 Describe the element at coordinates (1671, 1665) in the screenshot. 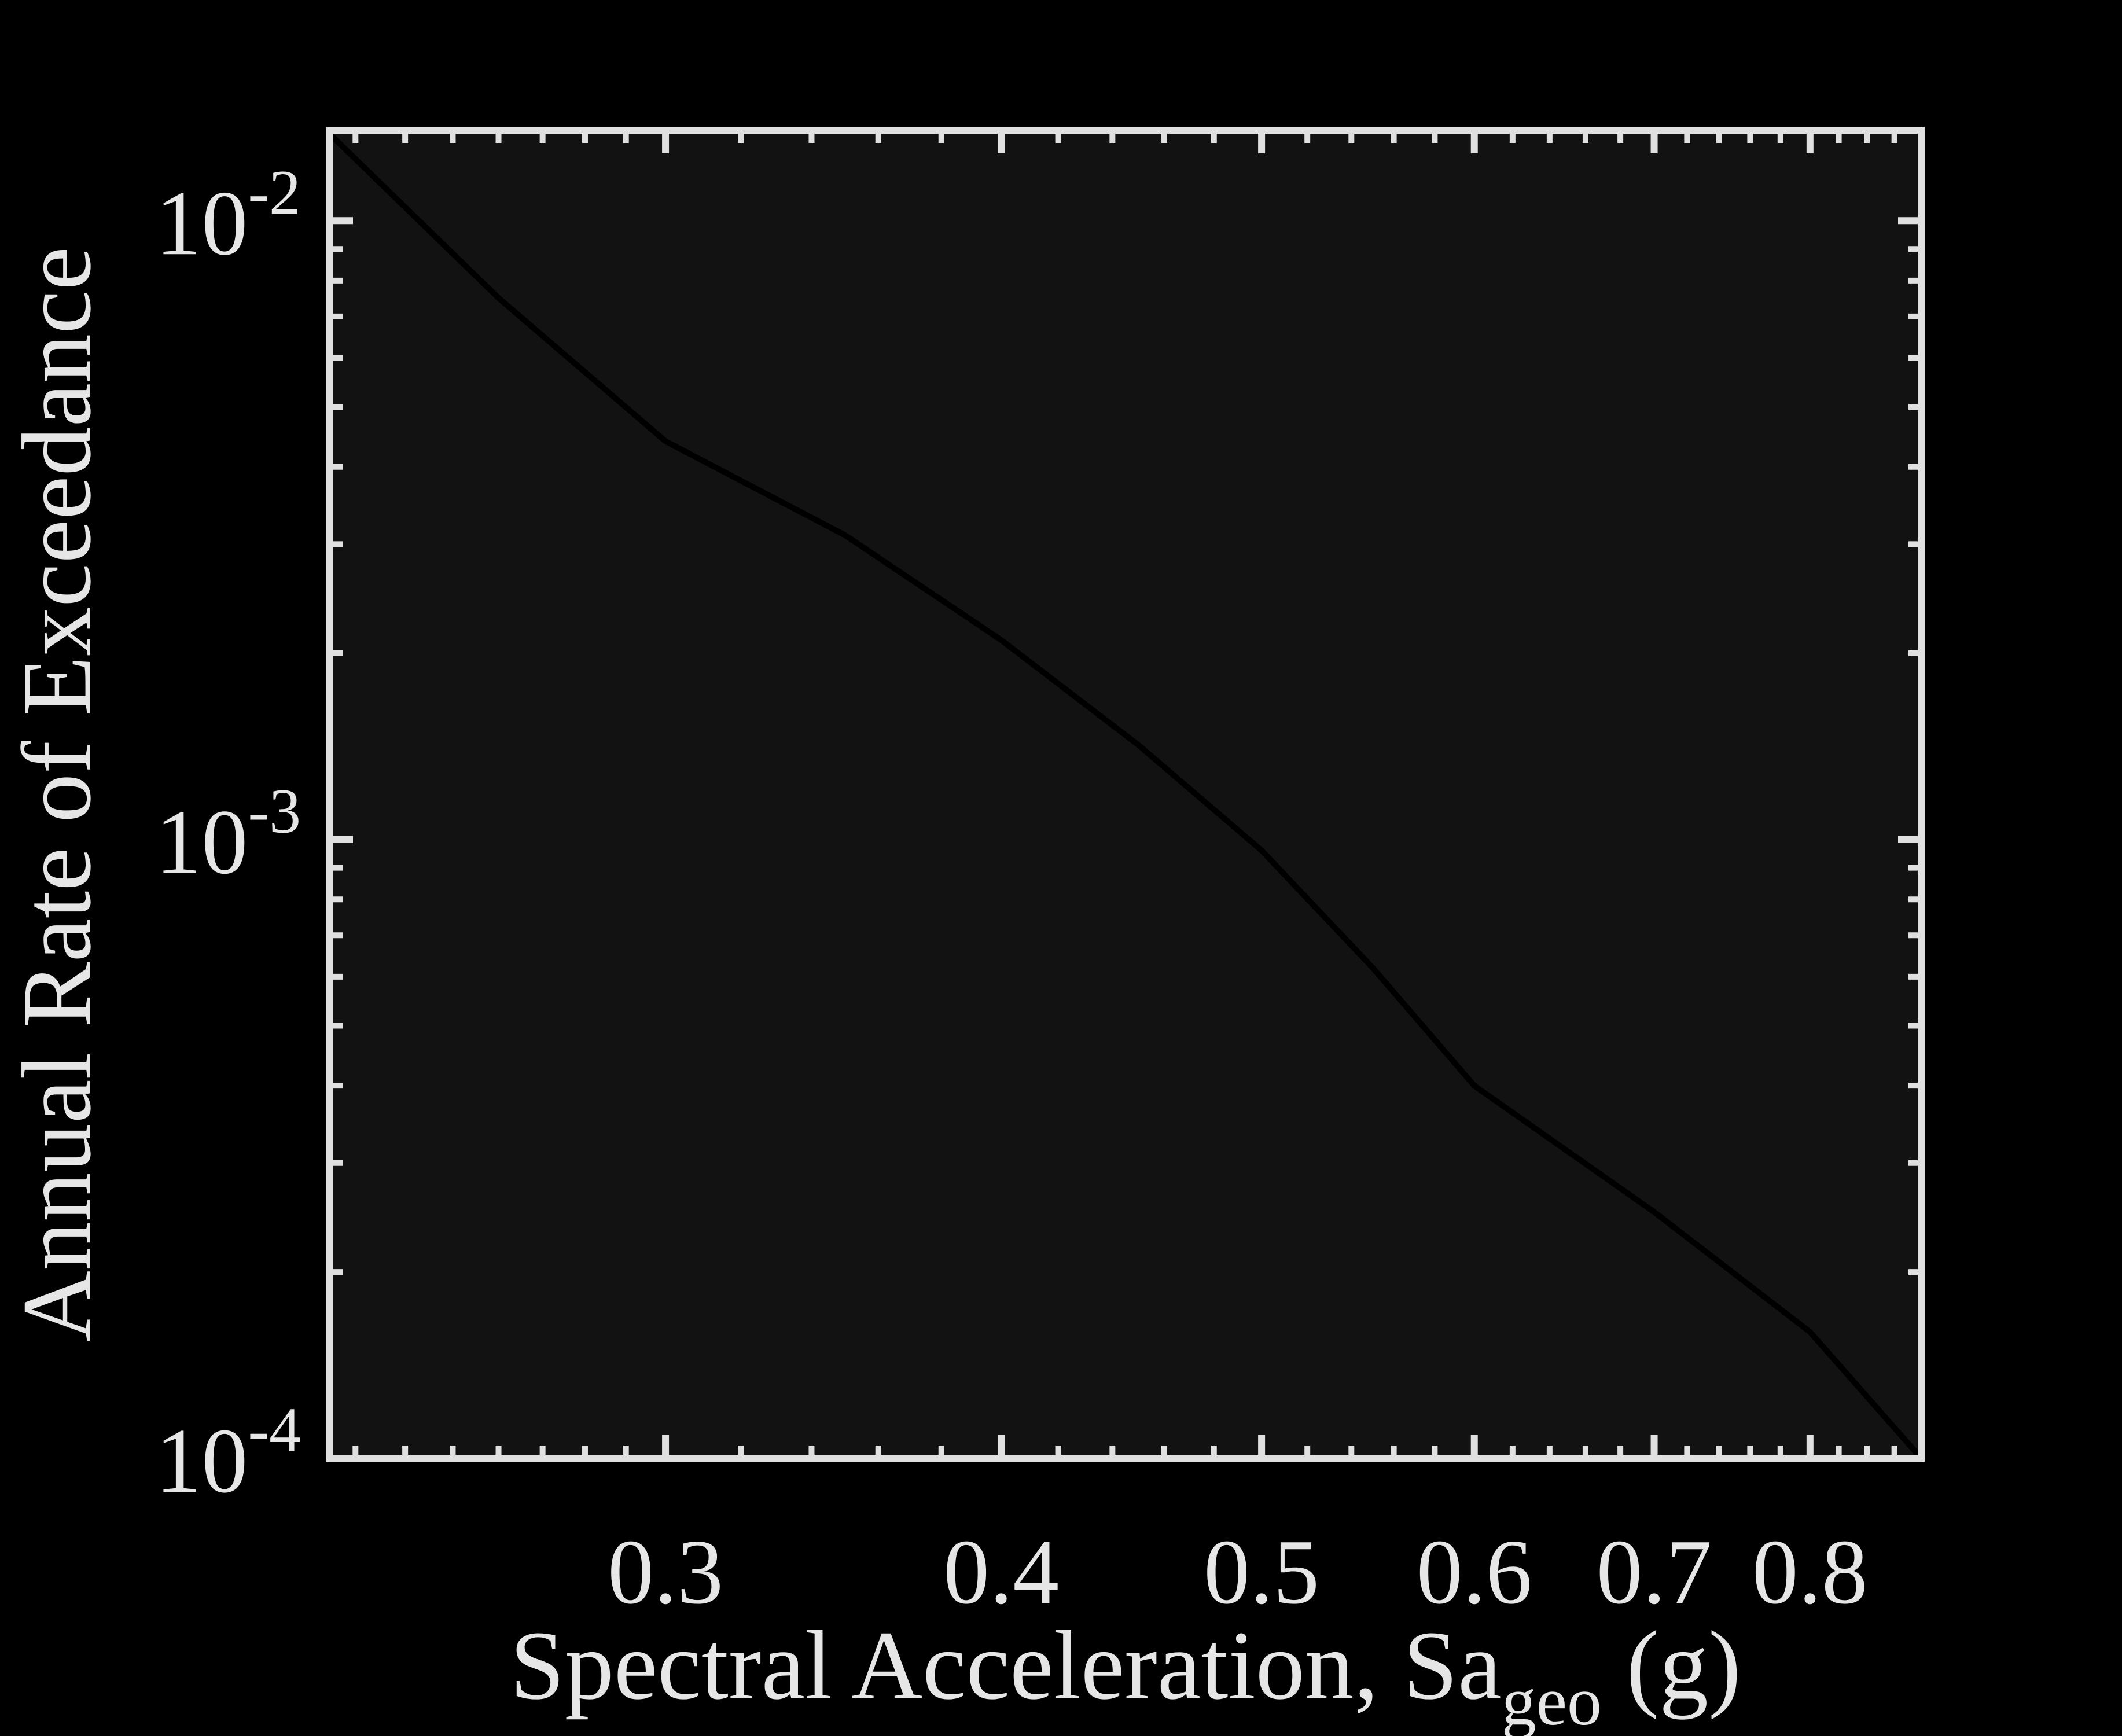

I see `x-axis-label-suffix: (g)` at that location.